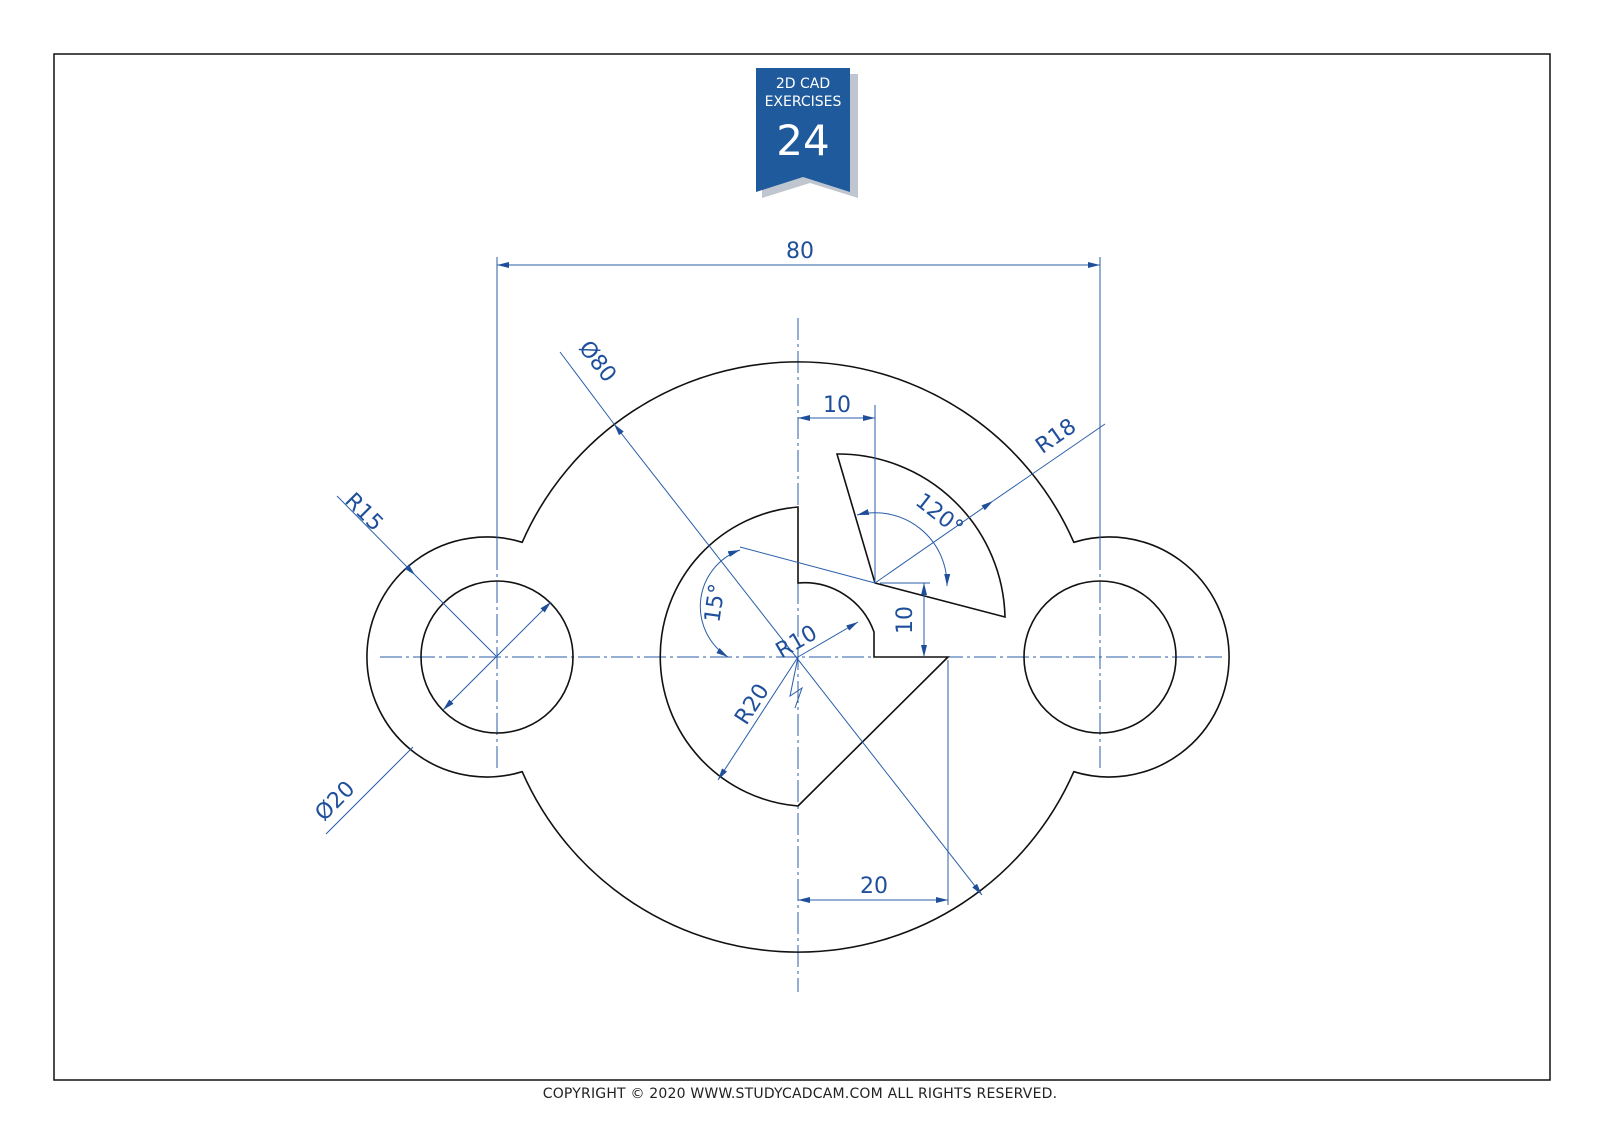  I want to click on exercise-badge: 2D CAD EXERCISES 24, so click(807, 133).